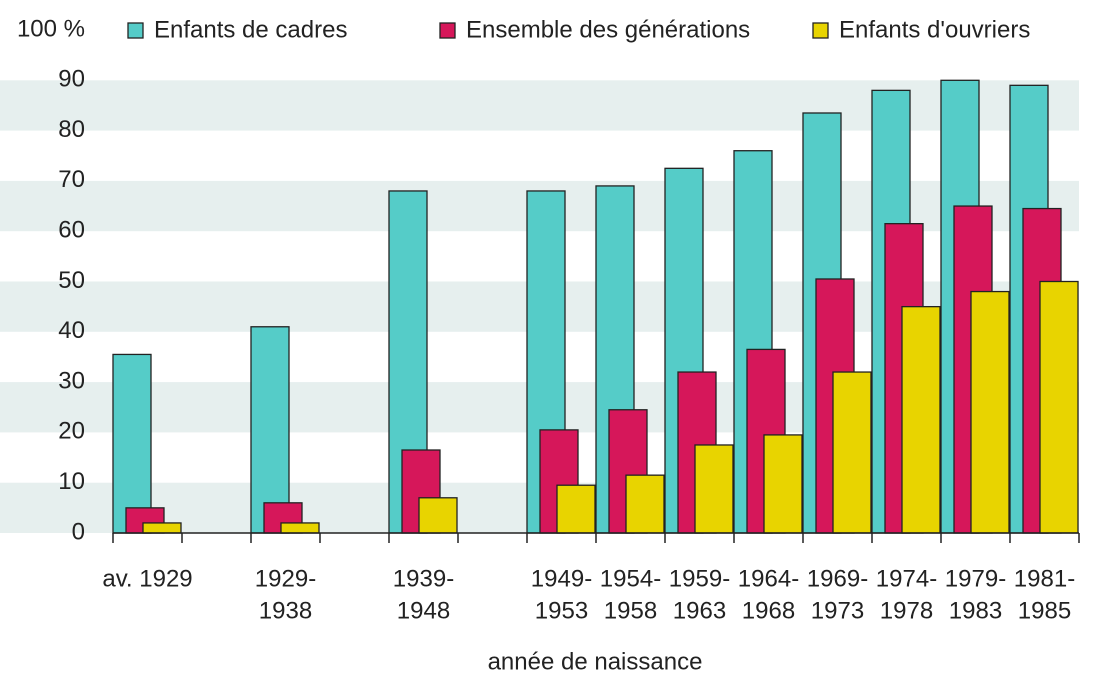 This screenshot has width=1098, height=677. What do you see at coordinates (699, 578) in the screenshot?
I see `x-tick-label: 1959-` at bounding box center [699, 578].